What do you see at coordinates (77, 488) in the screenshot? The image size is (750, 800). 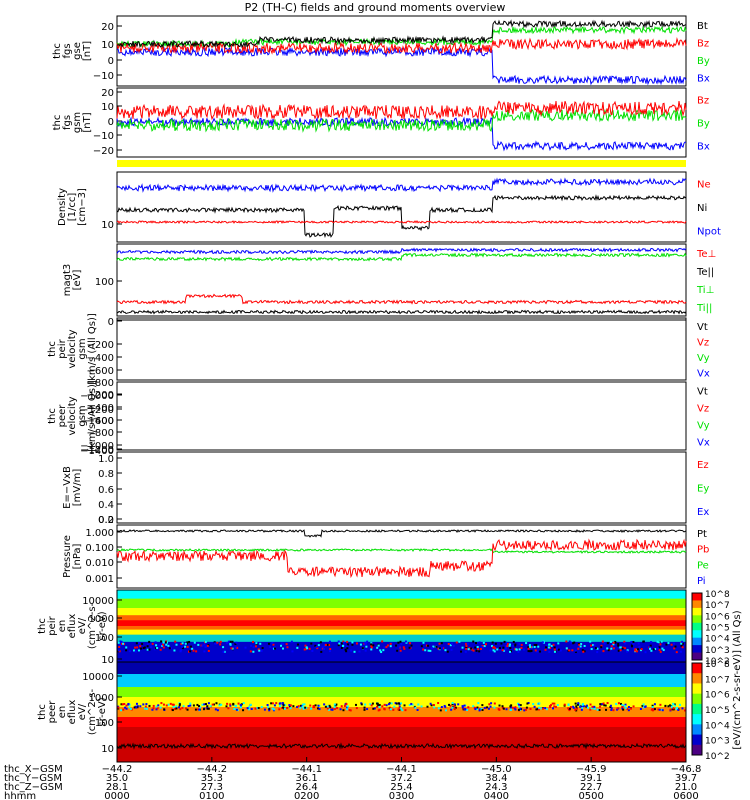 I see `y-axis-label: [mV/m]` at bounding box center [77, 488].